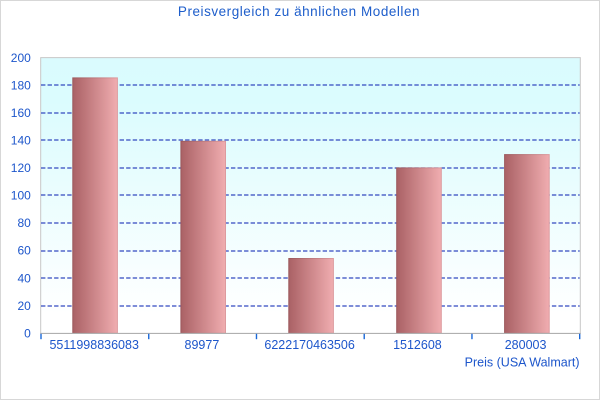 This screenshot has width=600, height=400. I want to click on svg-text: 40, so click(24, 278).